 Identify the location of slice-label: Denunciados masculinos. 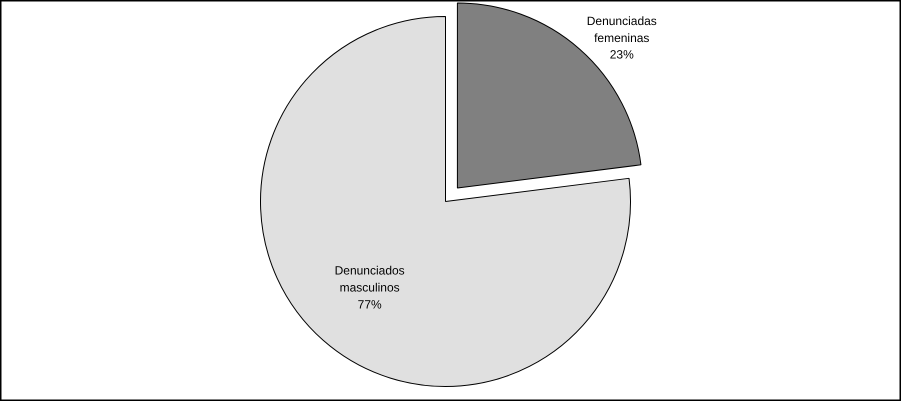
(369, 279).